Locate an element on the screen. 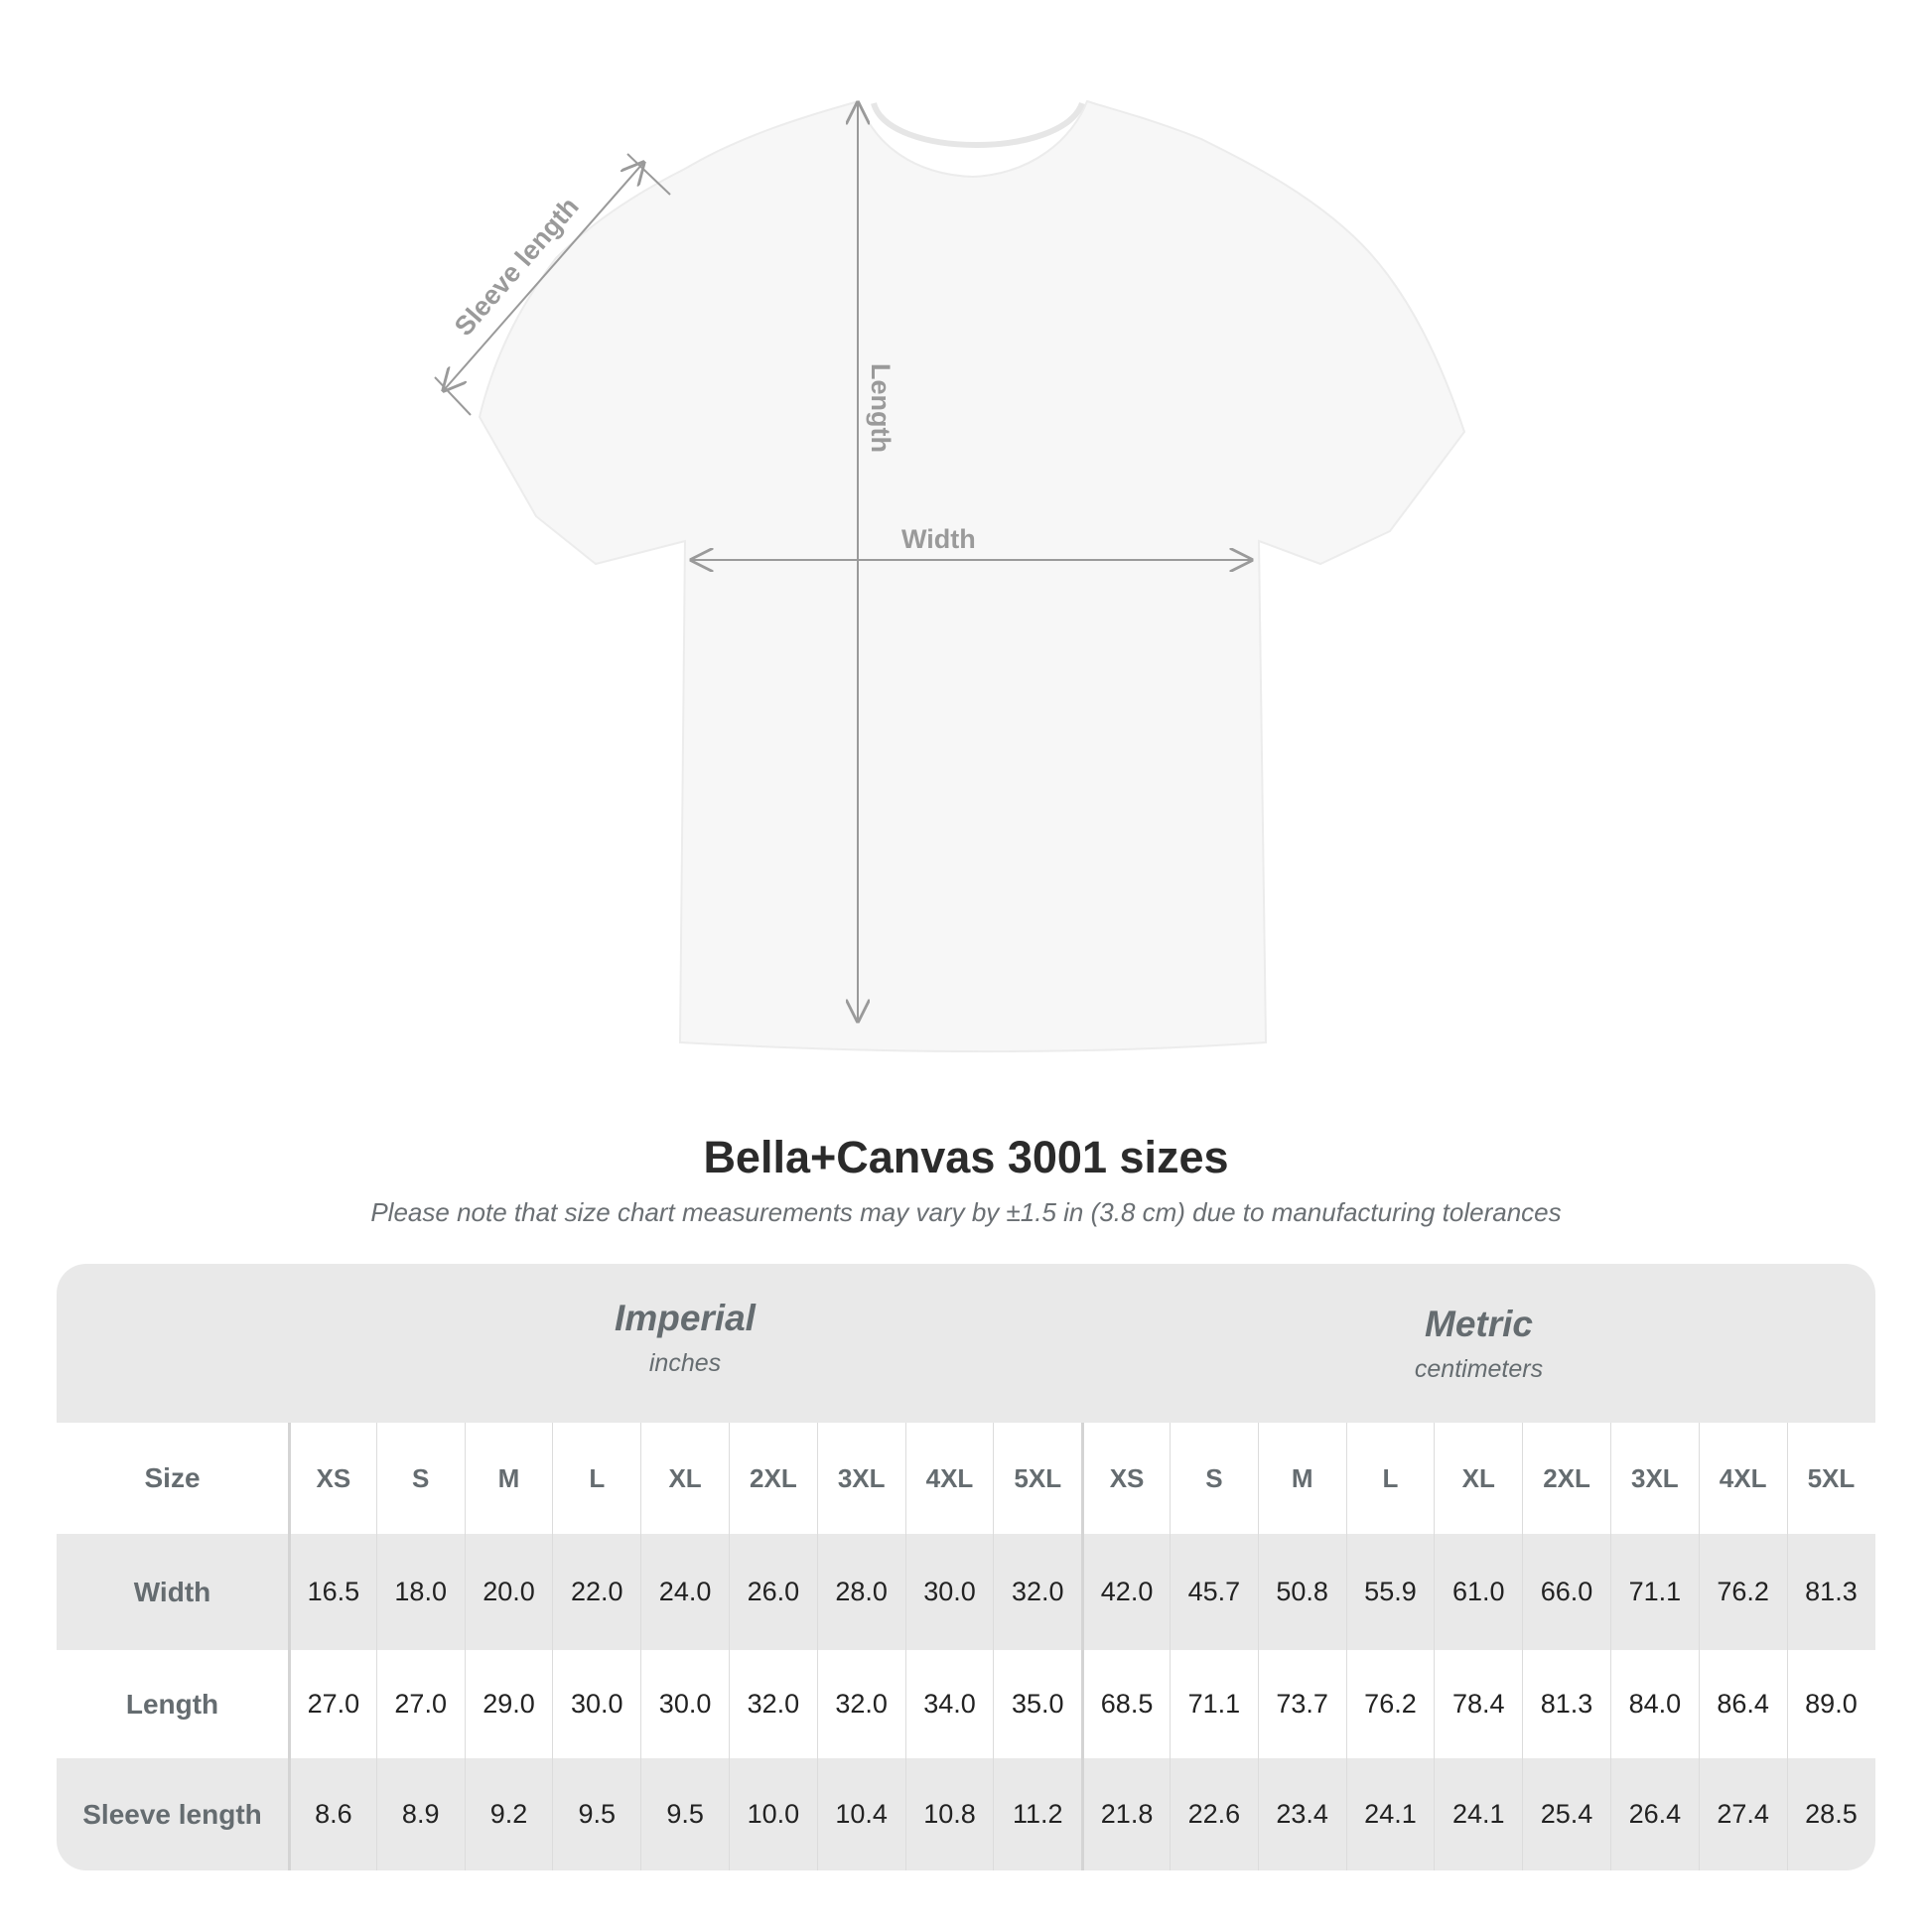  size-imperial: 2XL is located at coordinates (772, 1478).